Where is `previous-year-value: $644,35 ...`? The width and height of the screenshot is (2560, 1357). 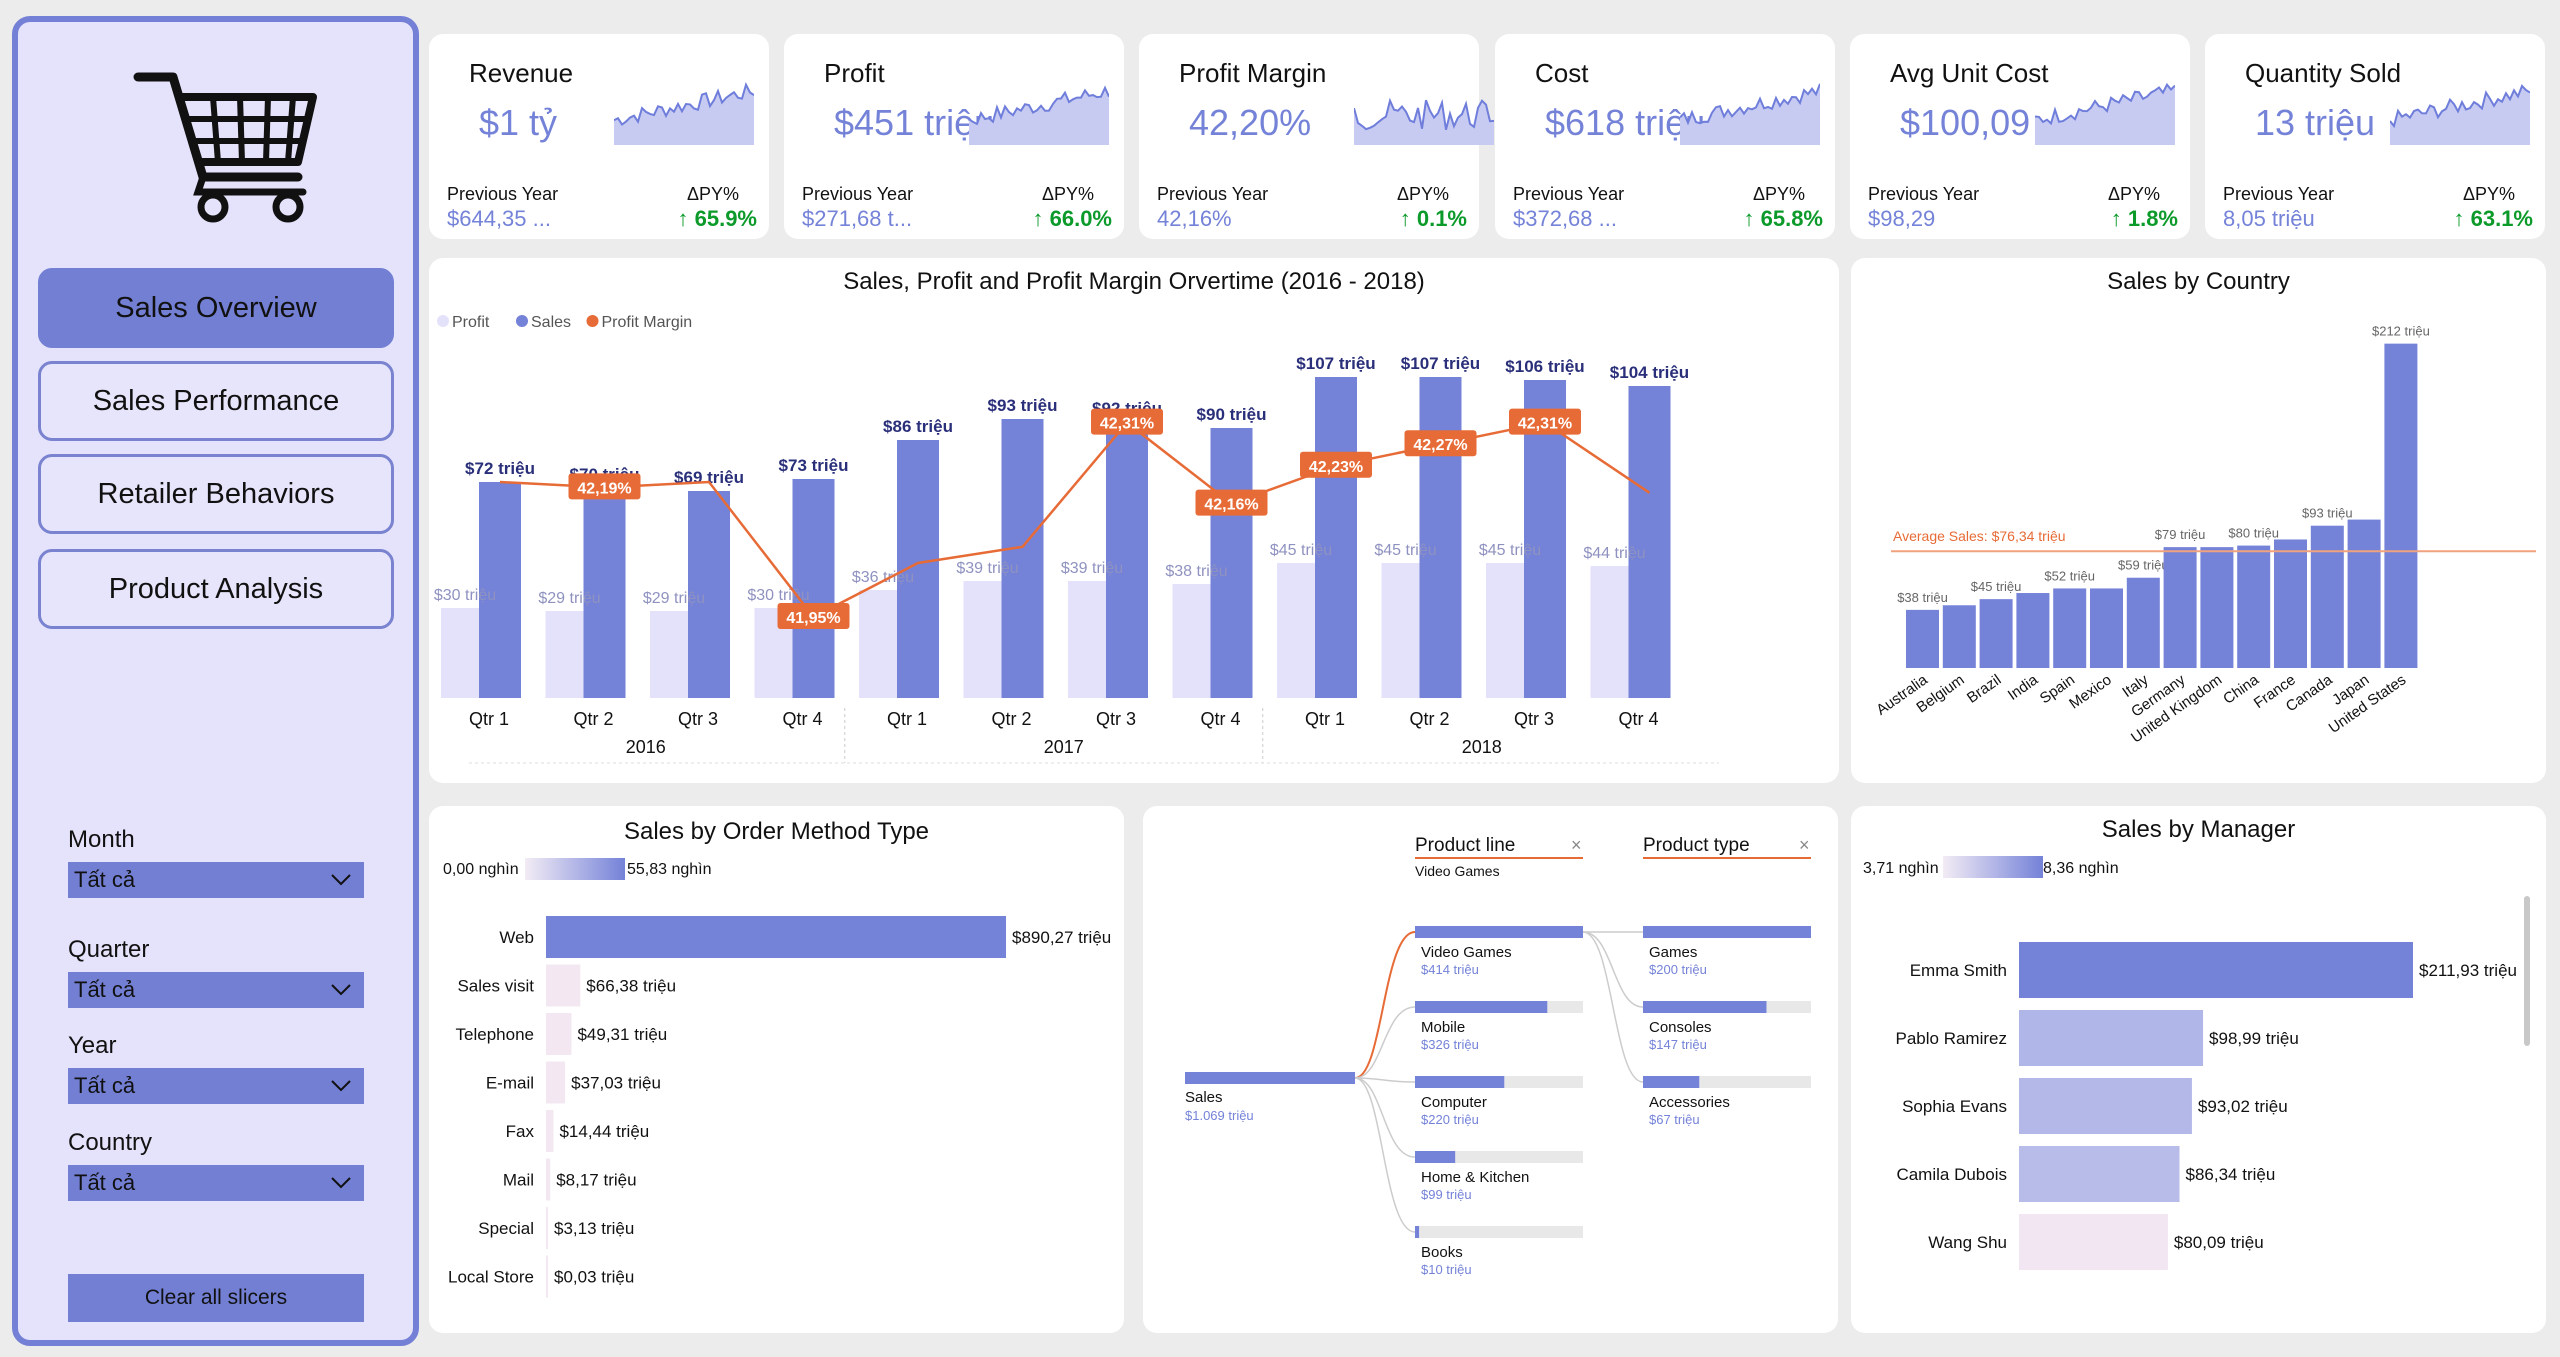
previous-year-value: $644,35 ... is located at coordinates (499, 218).